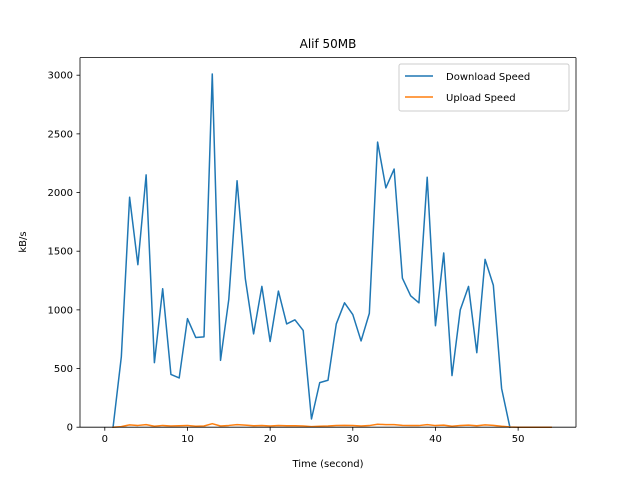 The width and height of the screenshot is (640, 480). What do you see at coordinates (60, 252) in the screenshot?
I see `y-tick-label: 1500` at bounding box center [60, 252].